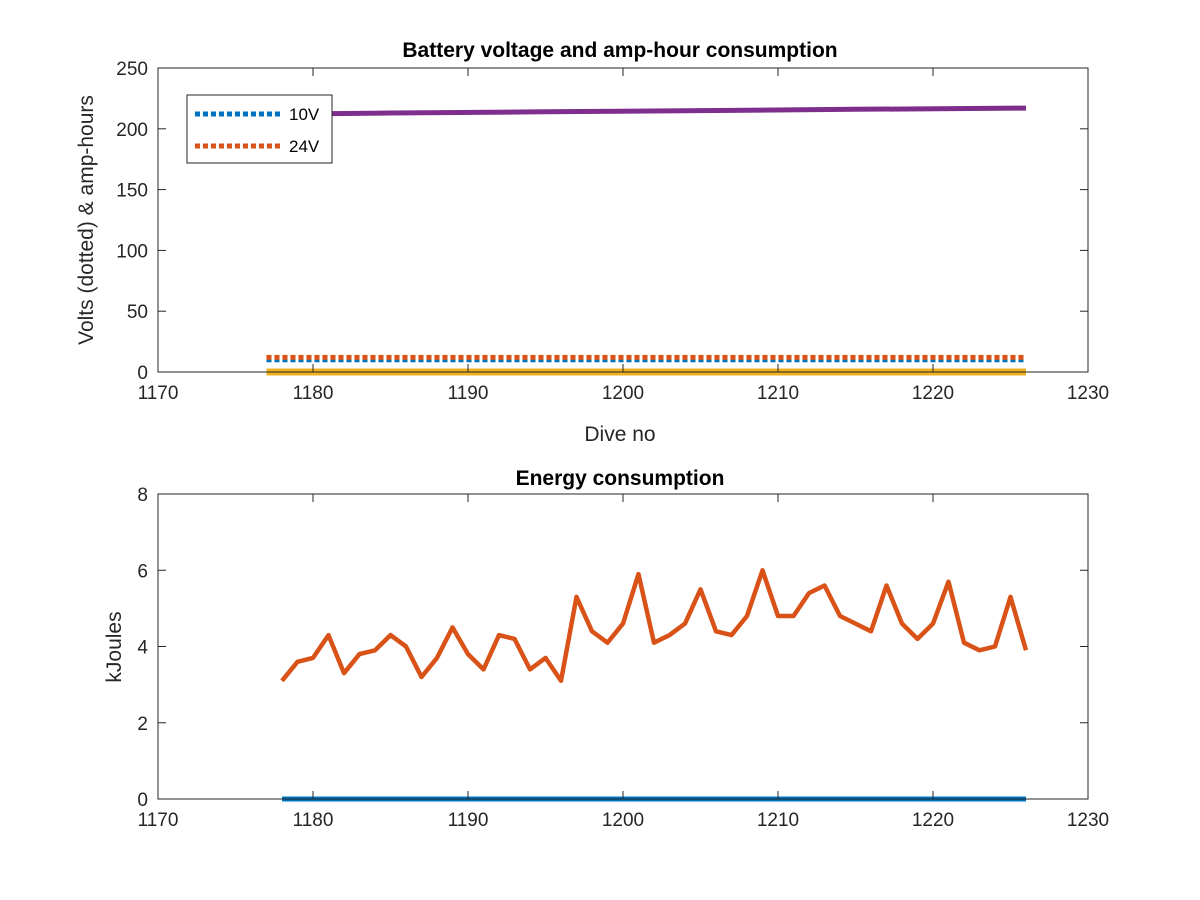  What do you see at coordinates (142, 724) in the screenshot?
I see `y-tick-label: 2` at bounding box center [142, 724].